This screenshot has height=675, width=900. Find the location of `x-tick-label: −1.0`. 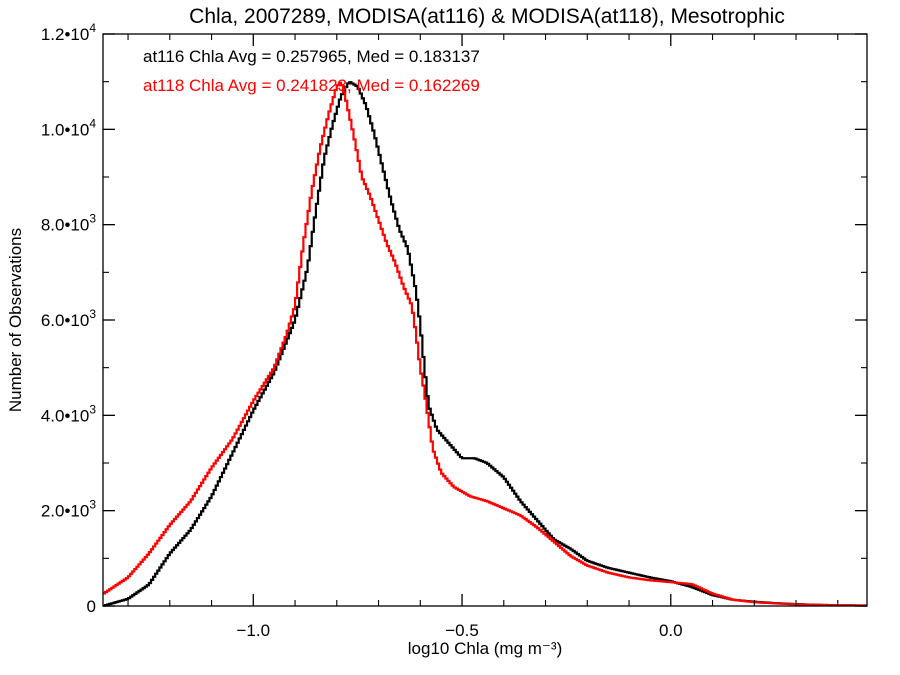

x-tick-label: −1.0 is located at coordinates (254, 630).